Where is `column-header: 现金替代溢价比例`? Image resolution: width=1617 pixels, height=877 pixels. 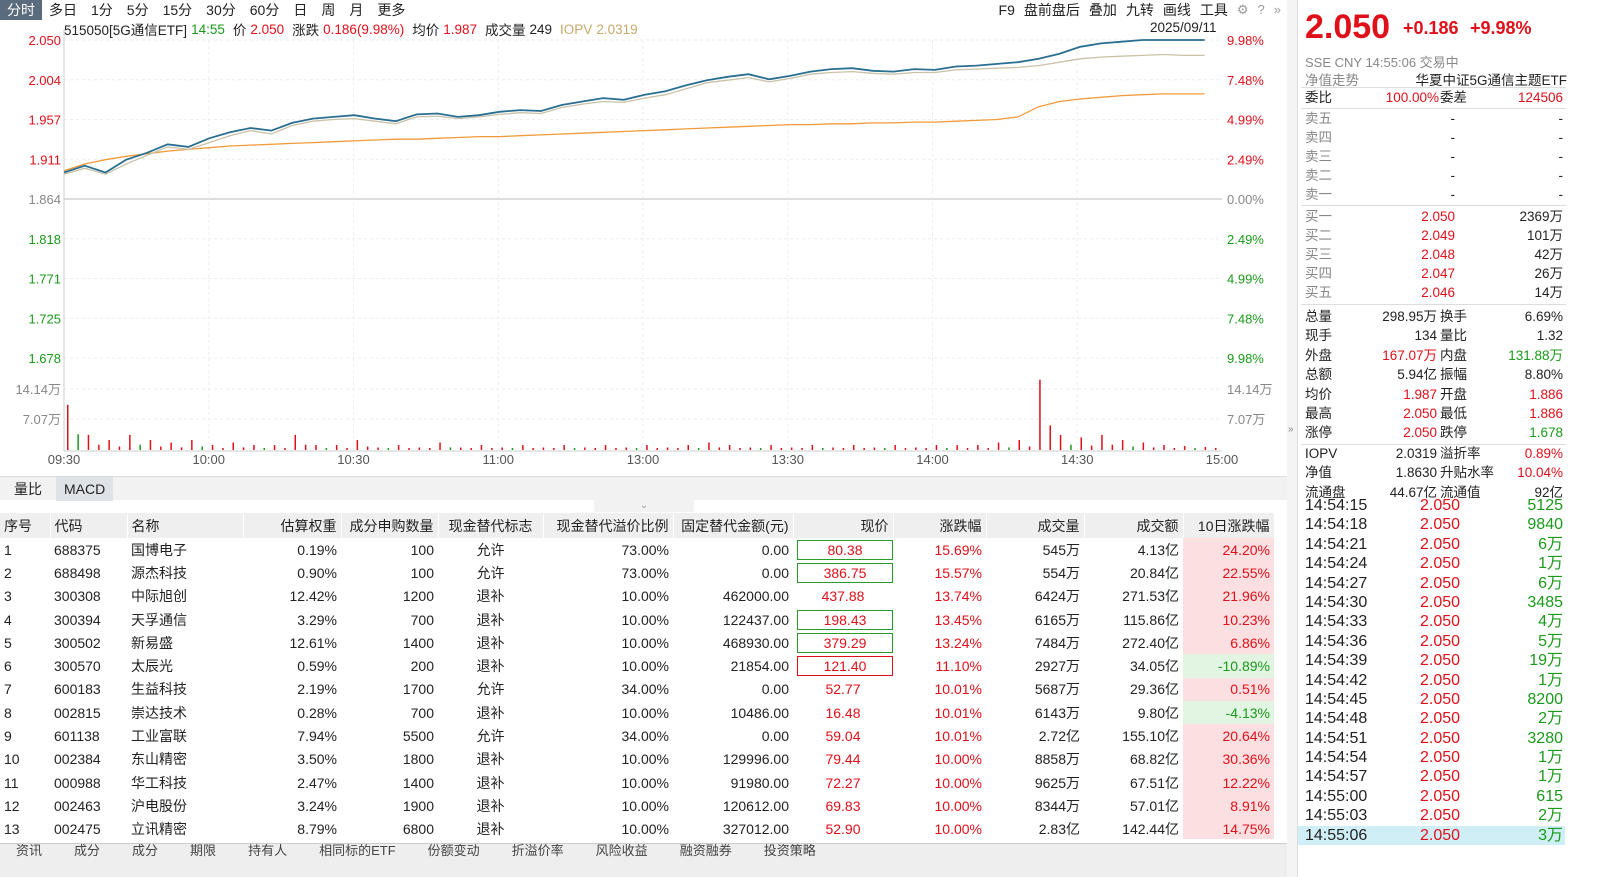
column-header: 现金替代溢价比例 is located at coordinates (608, 525).